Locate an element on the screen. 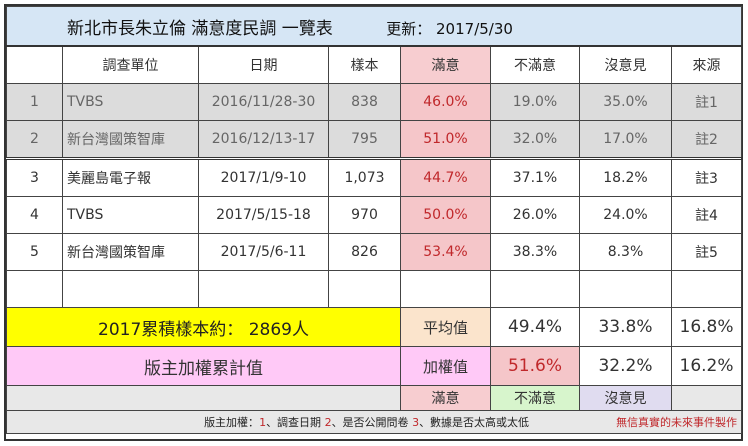  average-satisfied: 49.4% is located at coordinates (535, 327).